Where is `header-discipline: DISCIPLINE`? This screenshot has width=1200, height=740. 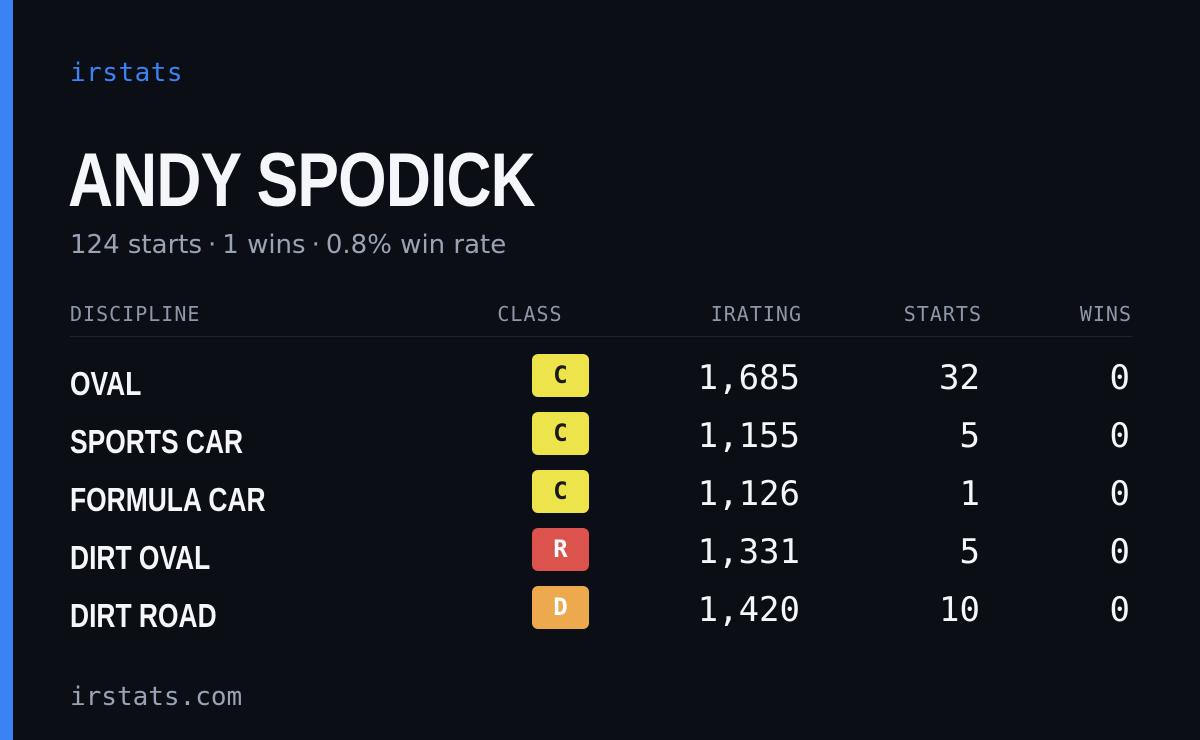 header-discipline: DISCIPLINE is located at coordinates (135, 314).